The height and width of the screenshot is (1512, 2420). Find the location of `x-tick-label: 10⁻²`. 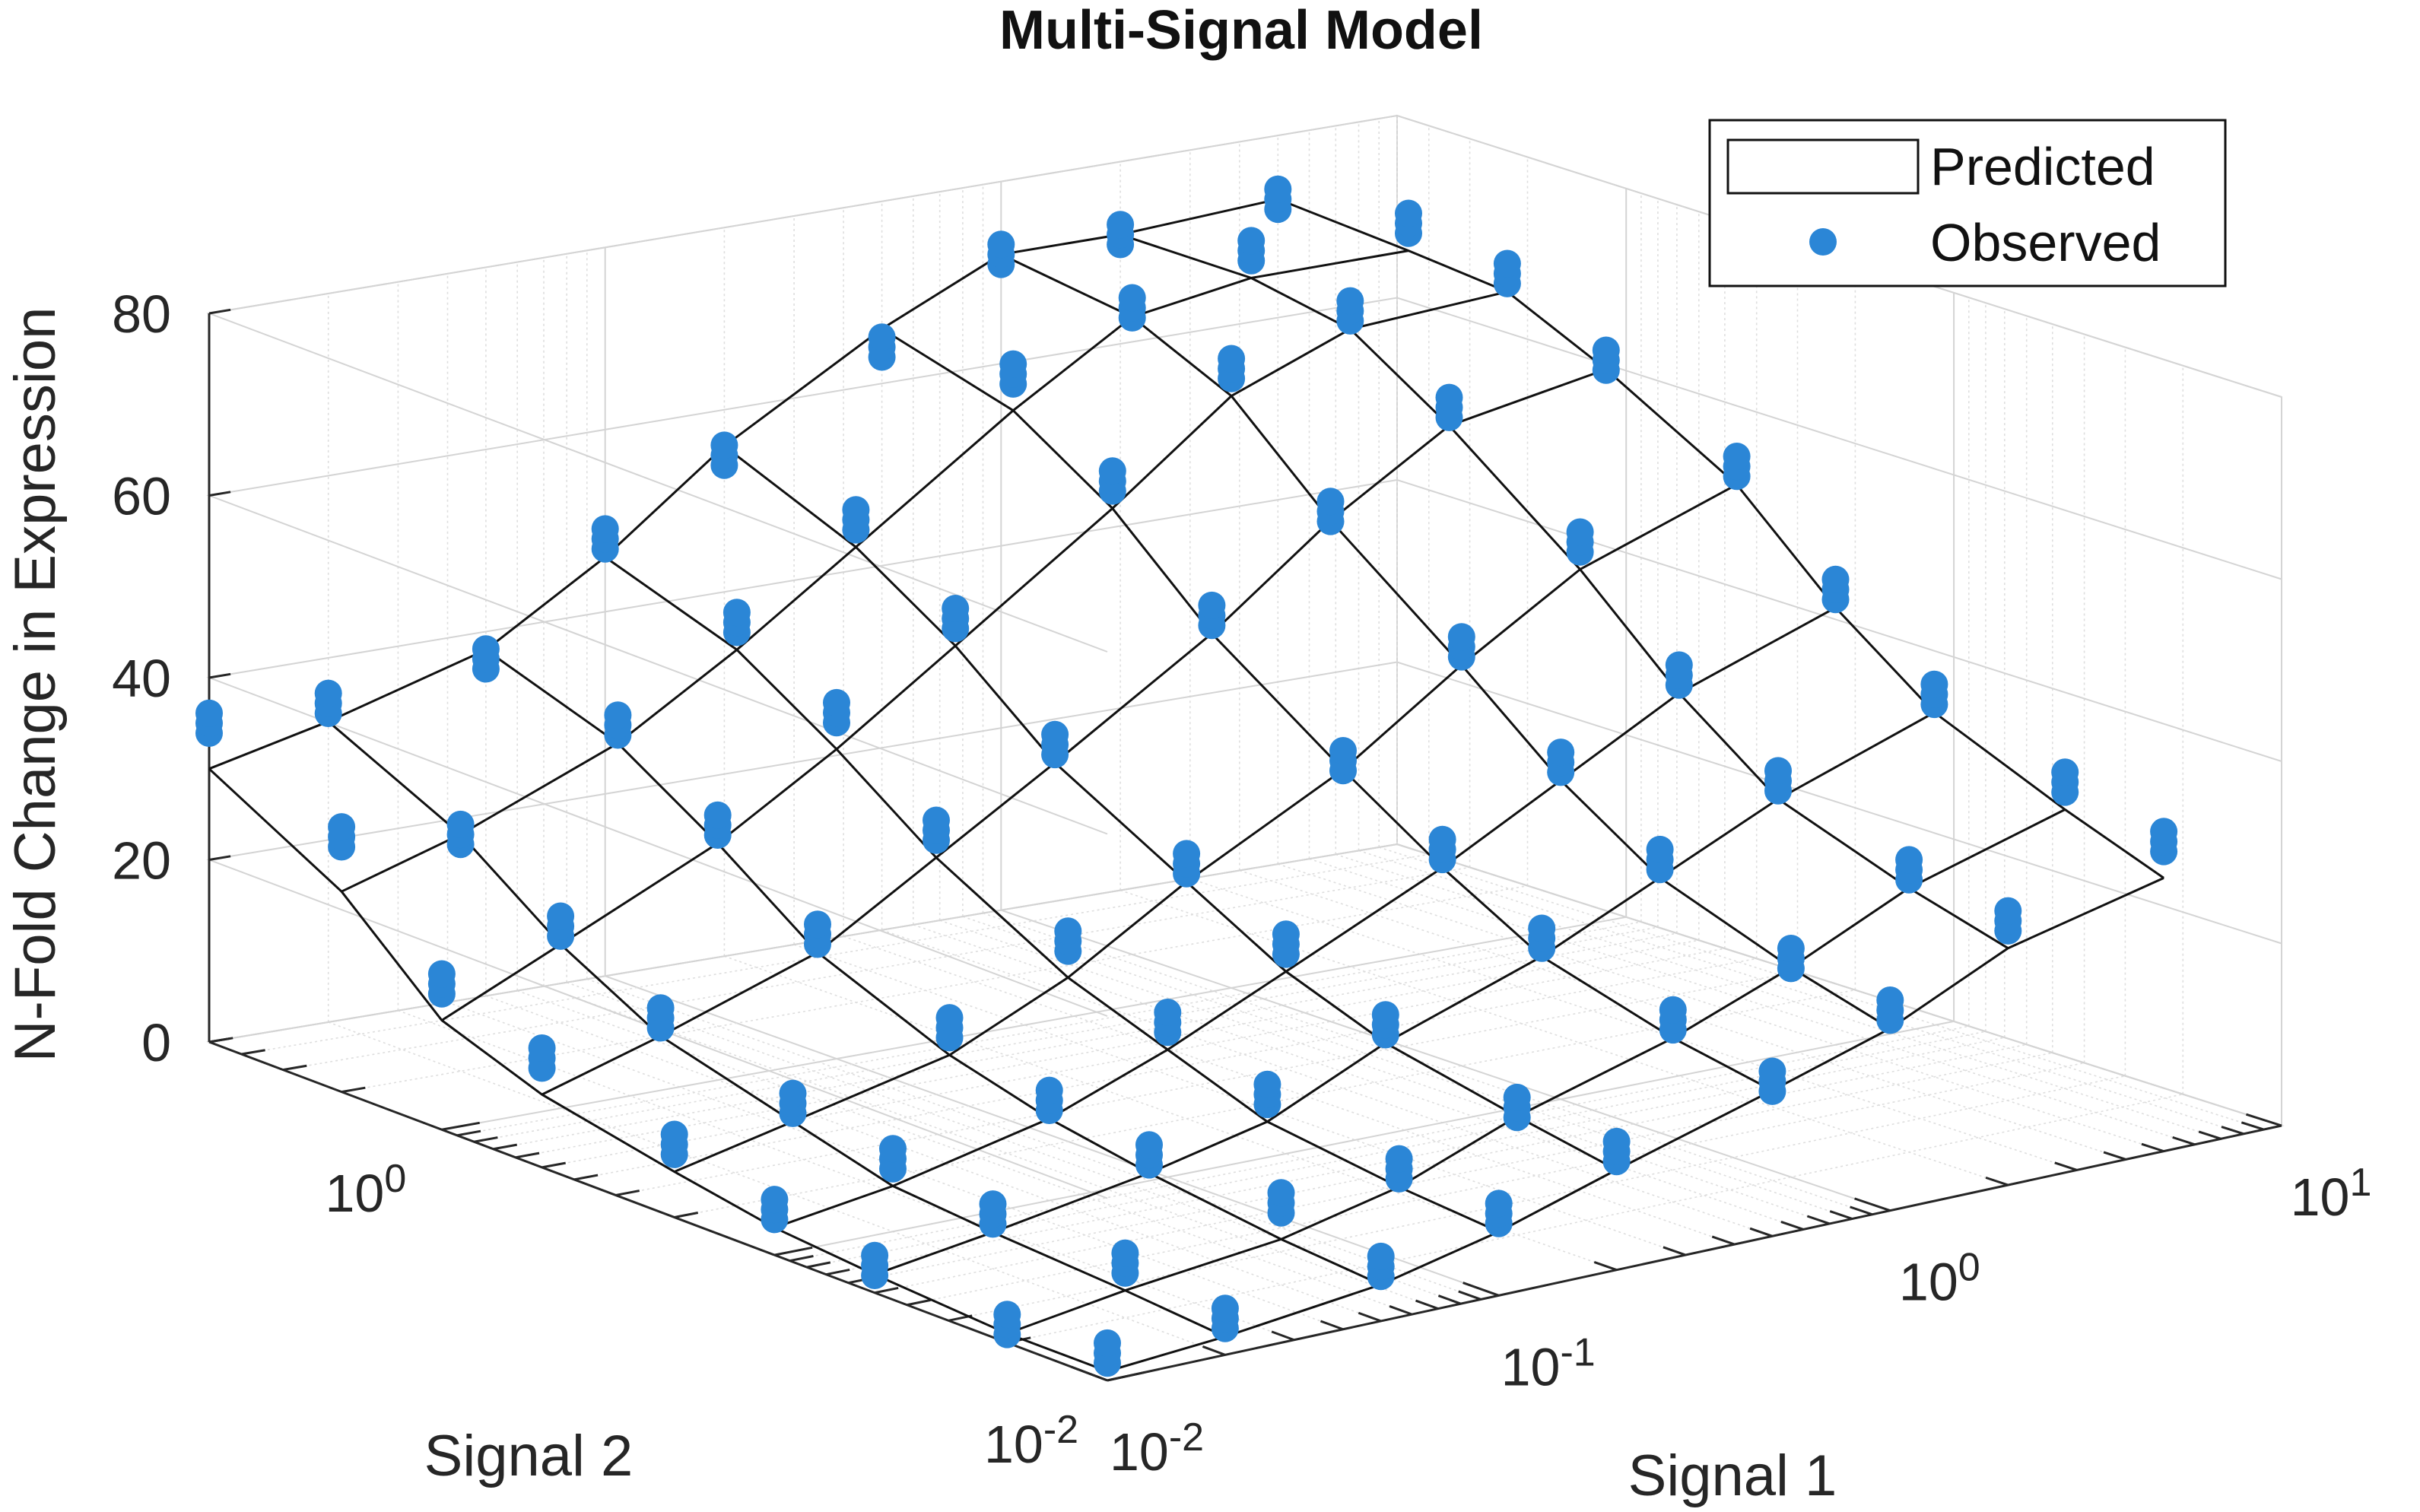

x-tick-label: 10⁻² is located at coordinates (1157, 1448).